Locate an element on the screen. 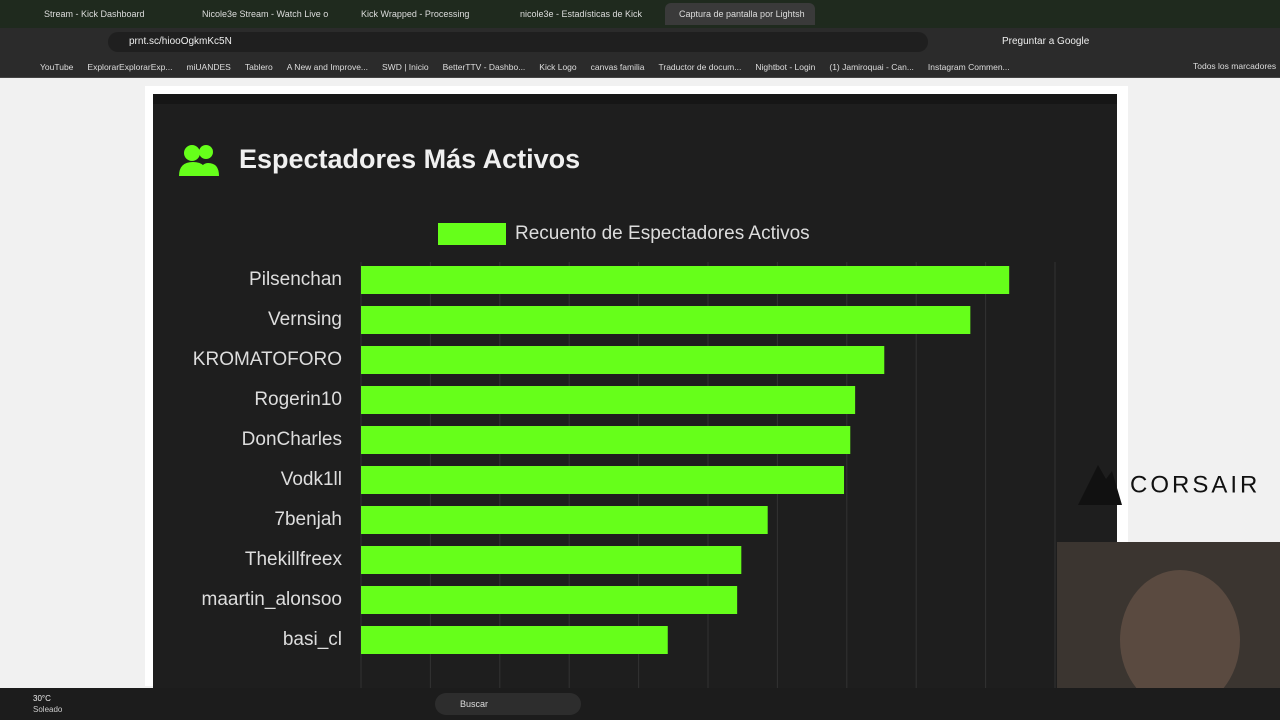  sponsor-logo: CORSAIR is located at coordinates (1195, 484).